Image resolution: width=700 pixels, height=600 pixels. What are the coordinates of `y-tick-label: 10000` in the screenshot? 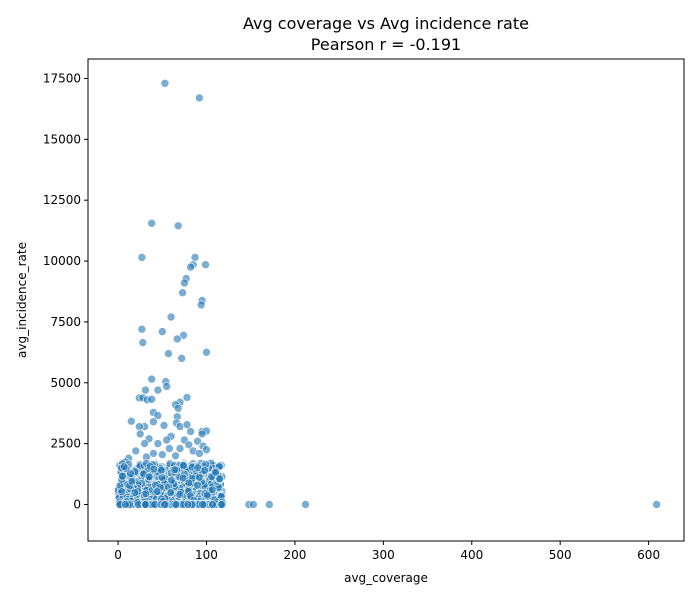 It's located at (62, 261).